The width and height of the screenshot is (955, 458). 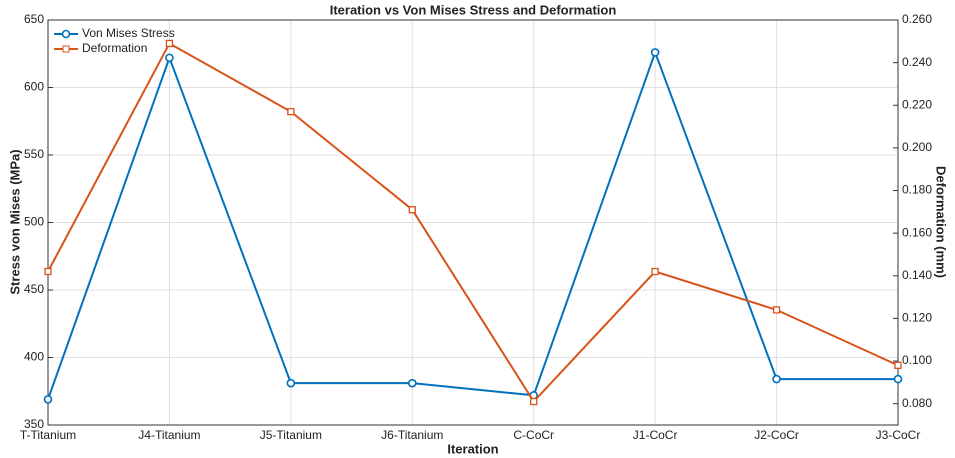 What do you see at coordinates (917, 360) in the screenshot?
I see `y2-tick-label: 0.100` at bounding box center [917, 360].